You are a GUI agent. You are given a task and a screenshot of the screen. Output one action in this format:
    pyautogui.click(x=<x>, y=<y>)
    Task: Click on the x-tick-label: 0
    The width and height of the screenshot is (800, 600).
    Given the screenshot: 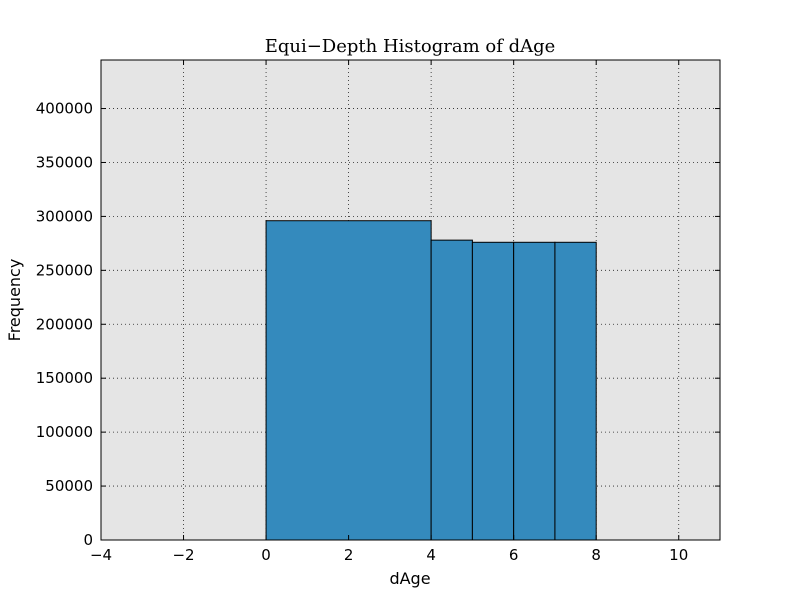 What is the action you would take?
    pyautogui.click(x=266, y=555)
    